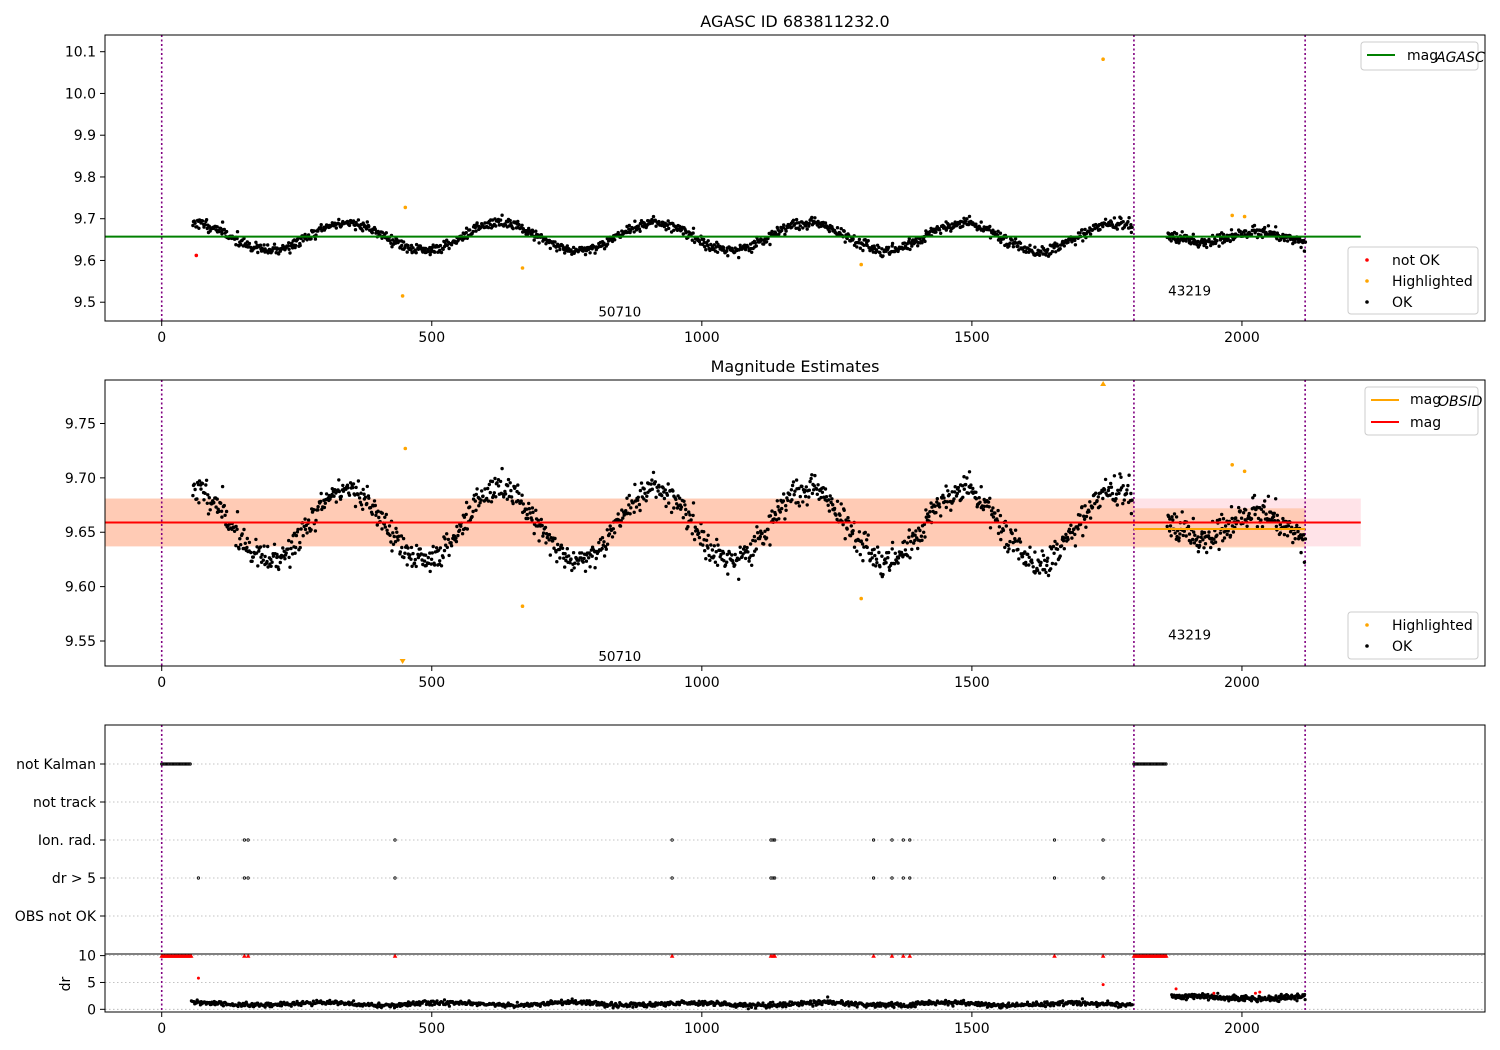 The image size is (1500, 1050). Describe the element at coordinates (395, 955) in the screenshot. I see `dr-clipped-marker` at that location.